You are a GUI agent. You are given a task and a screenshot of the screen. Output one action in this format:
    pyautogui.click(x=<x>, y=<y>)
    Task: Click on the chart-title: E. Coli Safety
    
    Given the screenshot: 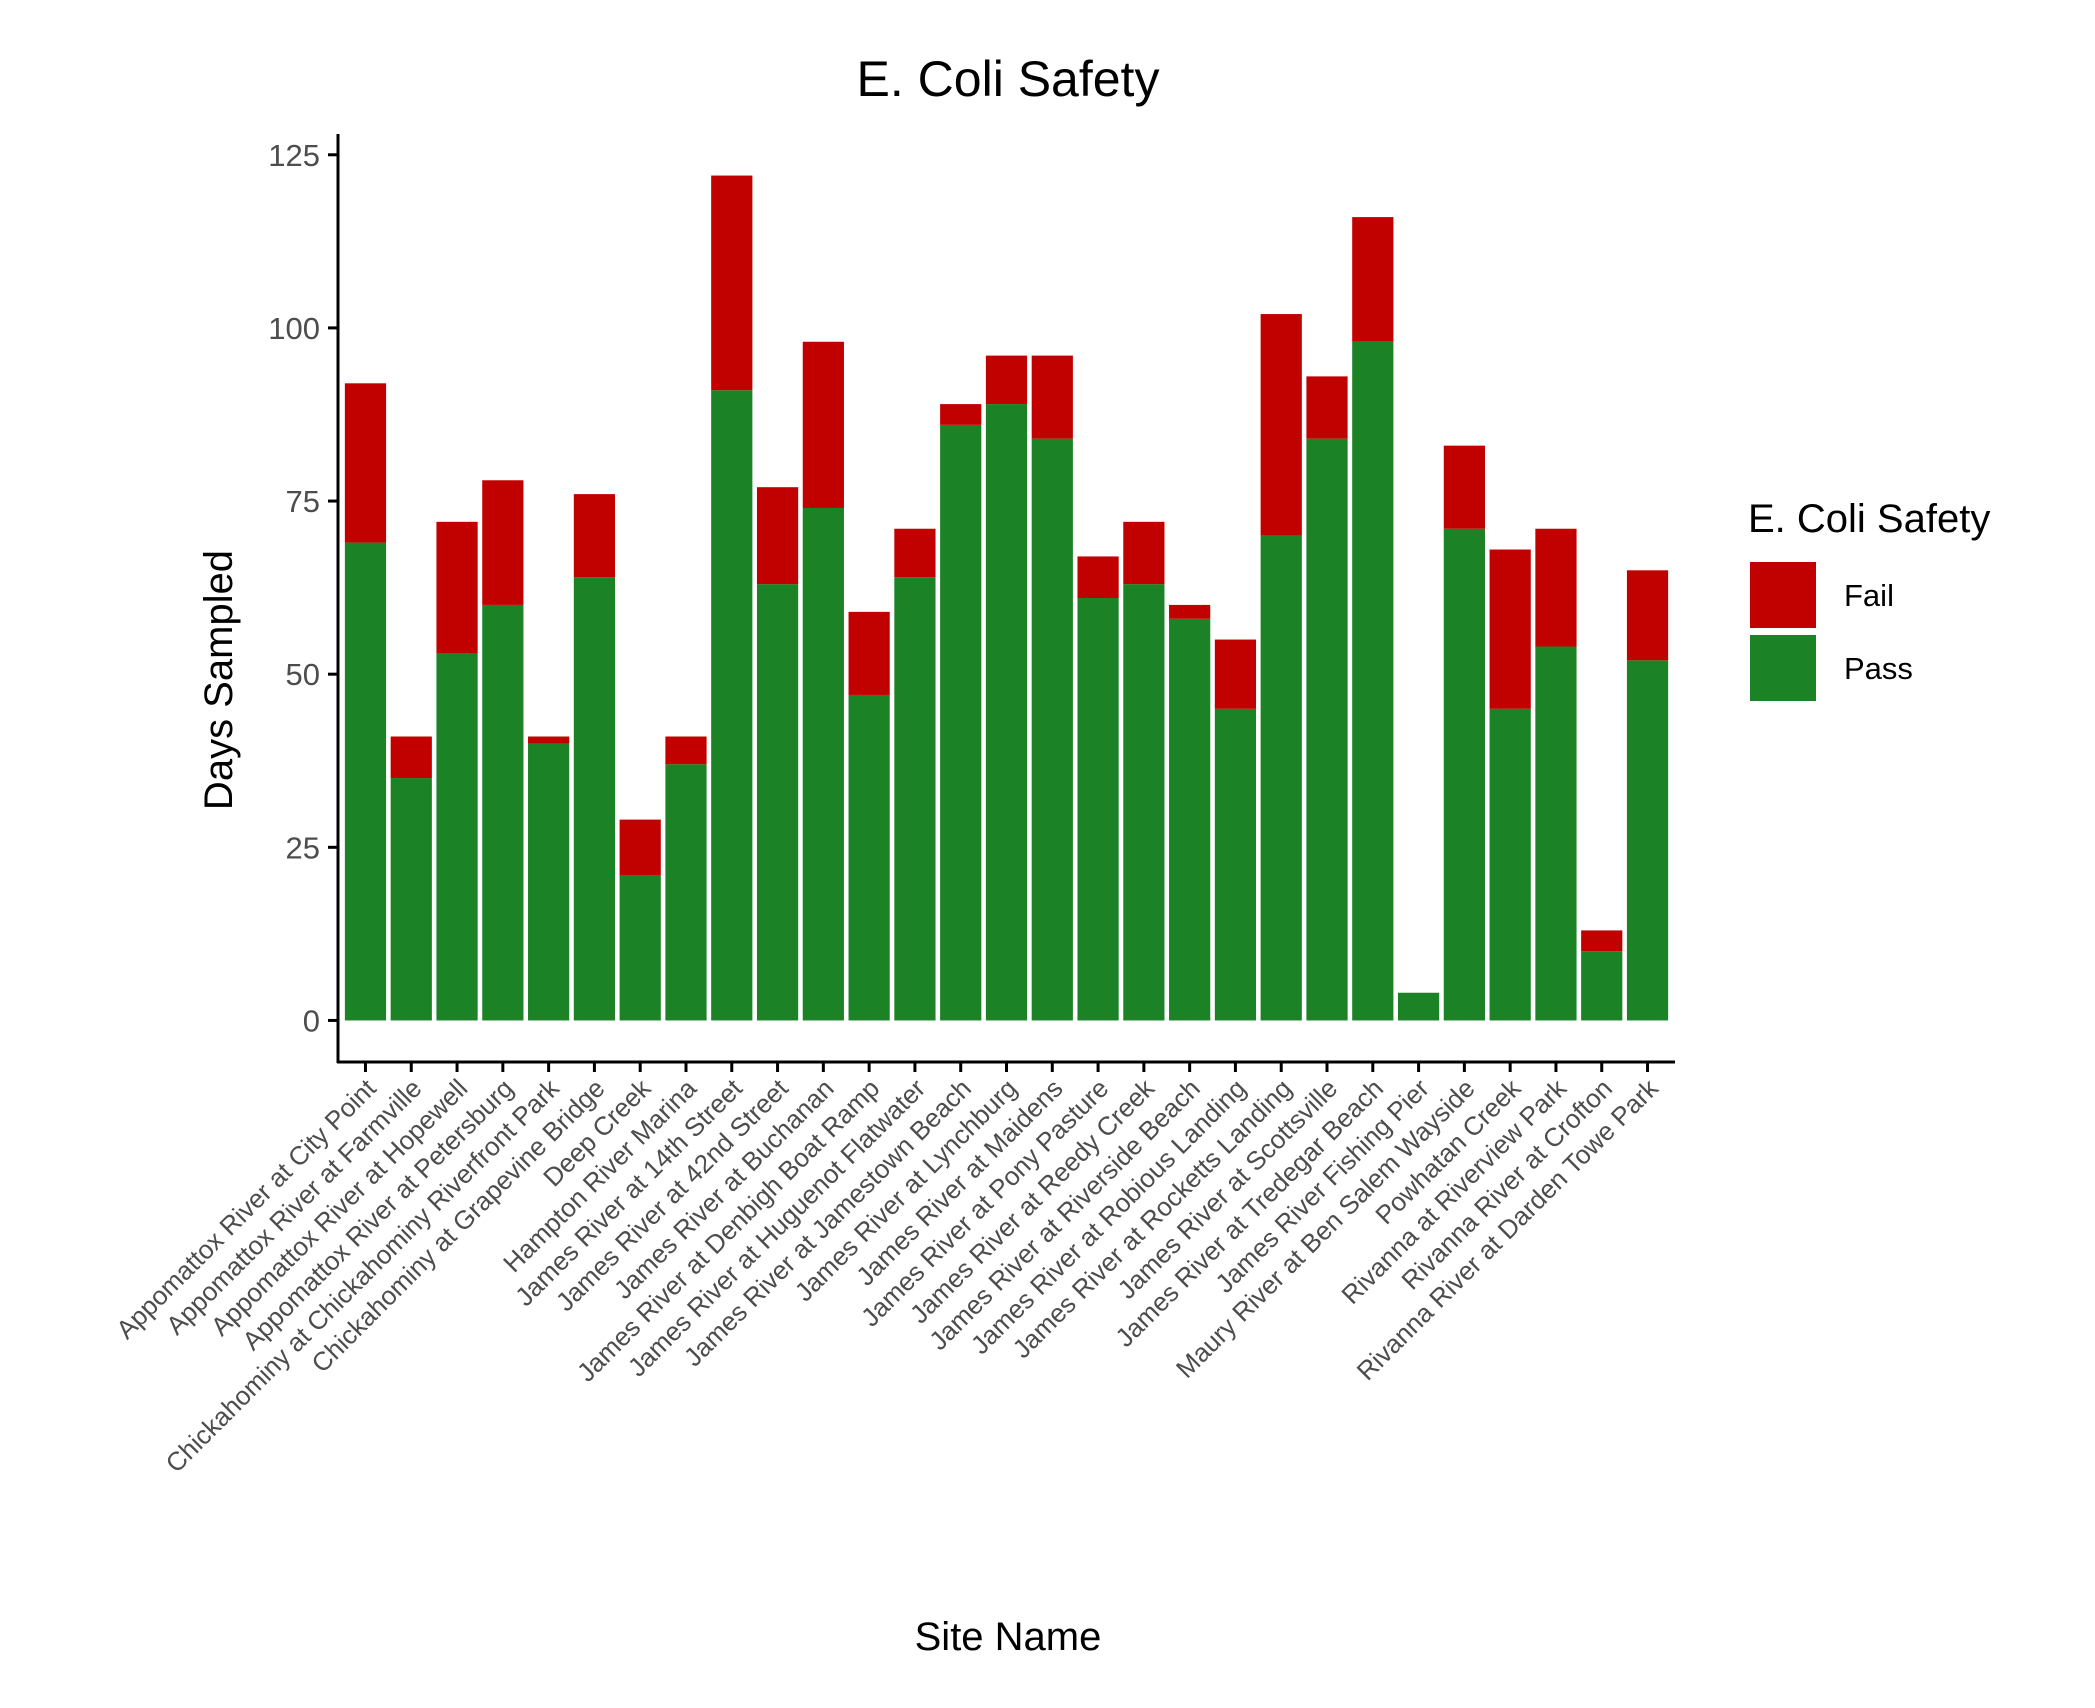 What is the action you would take?
    pyautogui.click(x=1008, y=79)
    